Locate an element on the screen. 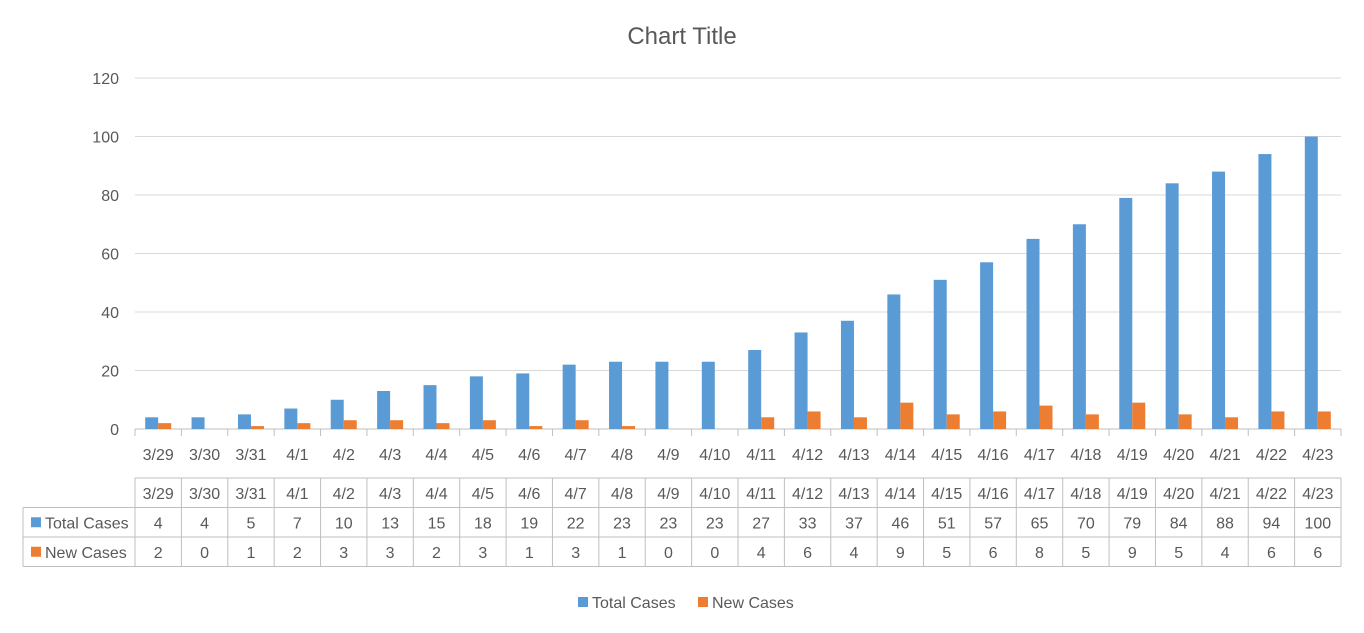  x-tick-label: 4/1 is located at coordinates (297, 455).